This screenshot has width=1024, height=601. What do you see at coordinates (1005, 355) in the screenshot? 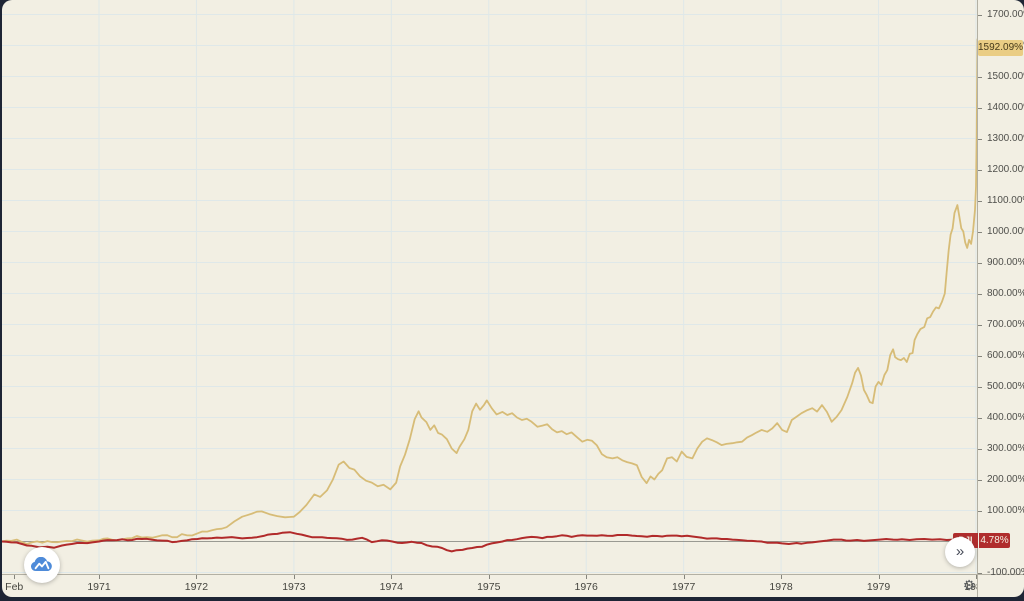
I see `price-tick-label: 600.00%` at bounding box center [1005, 355].